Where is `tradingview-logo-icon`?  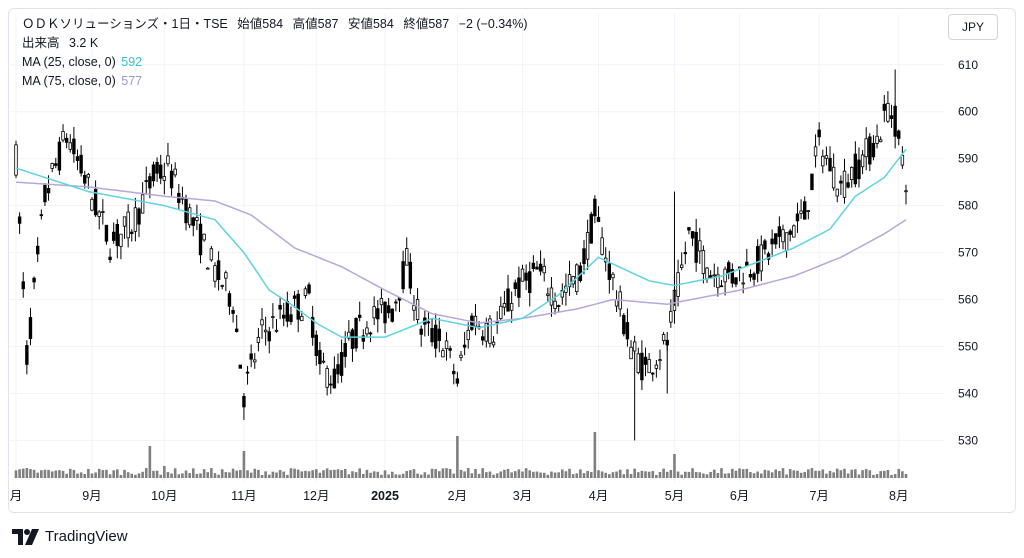 tradingview-logo-icon is located at coordinates (25, 536).